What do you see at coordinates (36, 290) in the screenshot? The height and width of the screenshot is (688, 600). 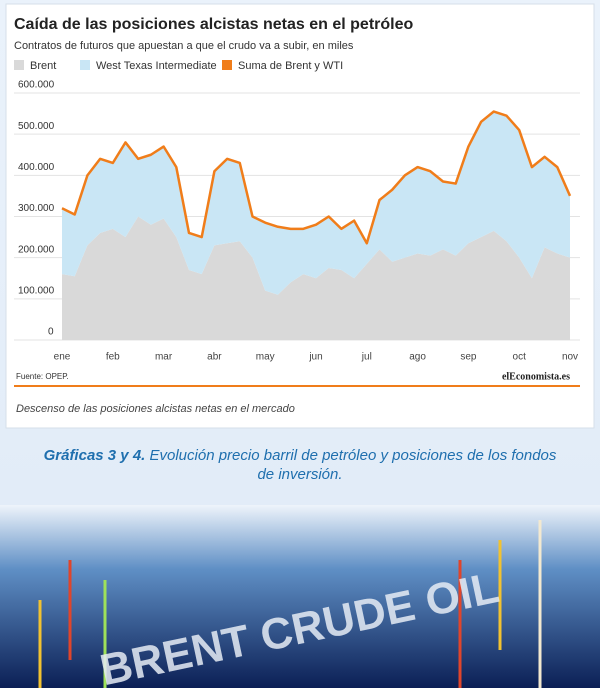 I see `y-tick-label: 100.000` at bounding box center [36, 290].